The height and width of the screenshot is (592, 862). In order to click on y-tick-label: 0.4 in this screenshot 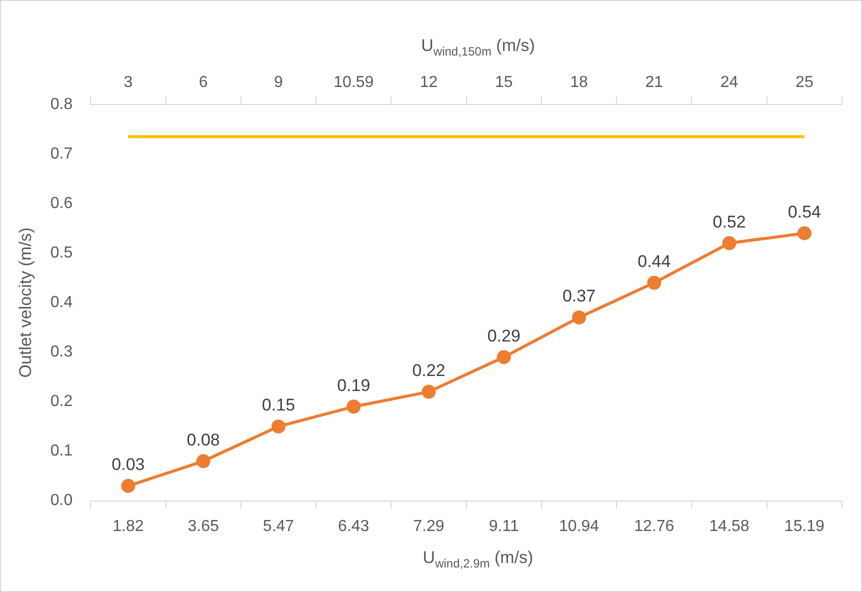, I will do `click(61, 303)`.